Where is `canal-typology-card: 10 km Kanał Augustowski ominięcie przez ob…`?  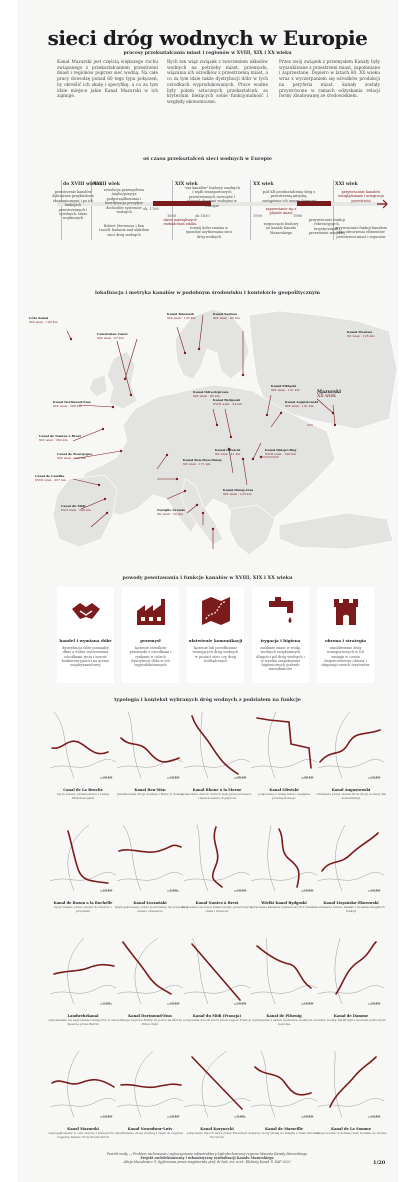
canal-typology-card: 10 km Kanał Augustowski ominięcie przez ob… is located at coordinates (351, 764).